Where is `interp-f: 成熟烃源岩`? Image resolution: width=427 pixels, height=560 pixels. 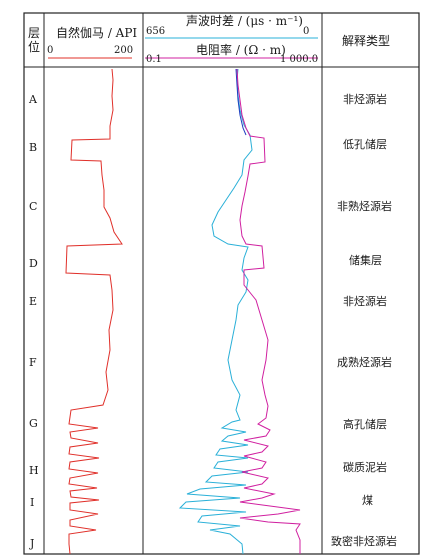 interp-f: 成熟烃源岩 is located at coordinates (364, 362).